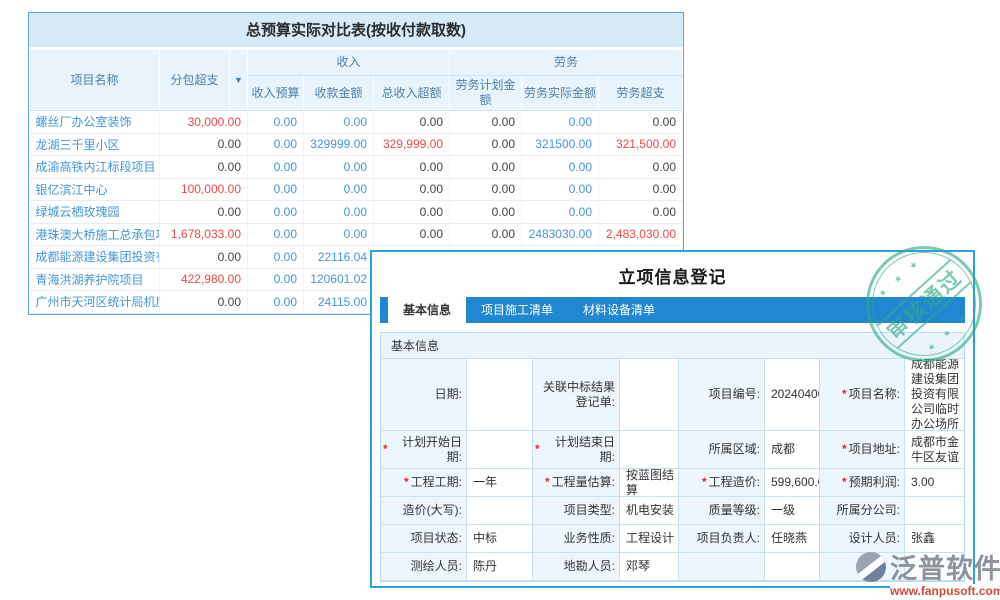 The width and height of the screenshot is (1000, 600). I want to click on field-value-expected-profit: 3.00, so click(934, 483).